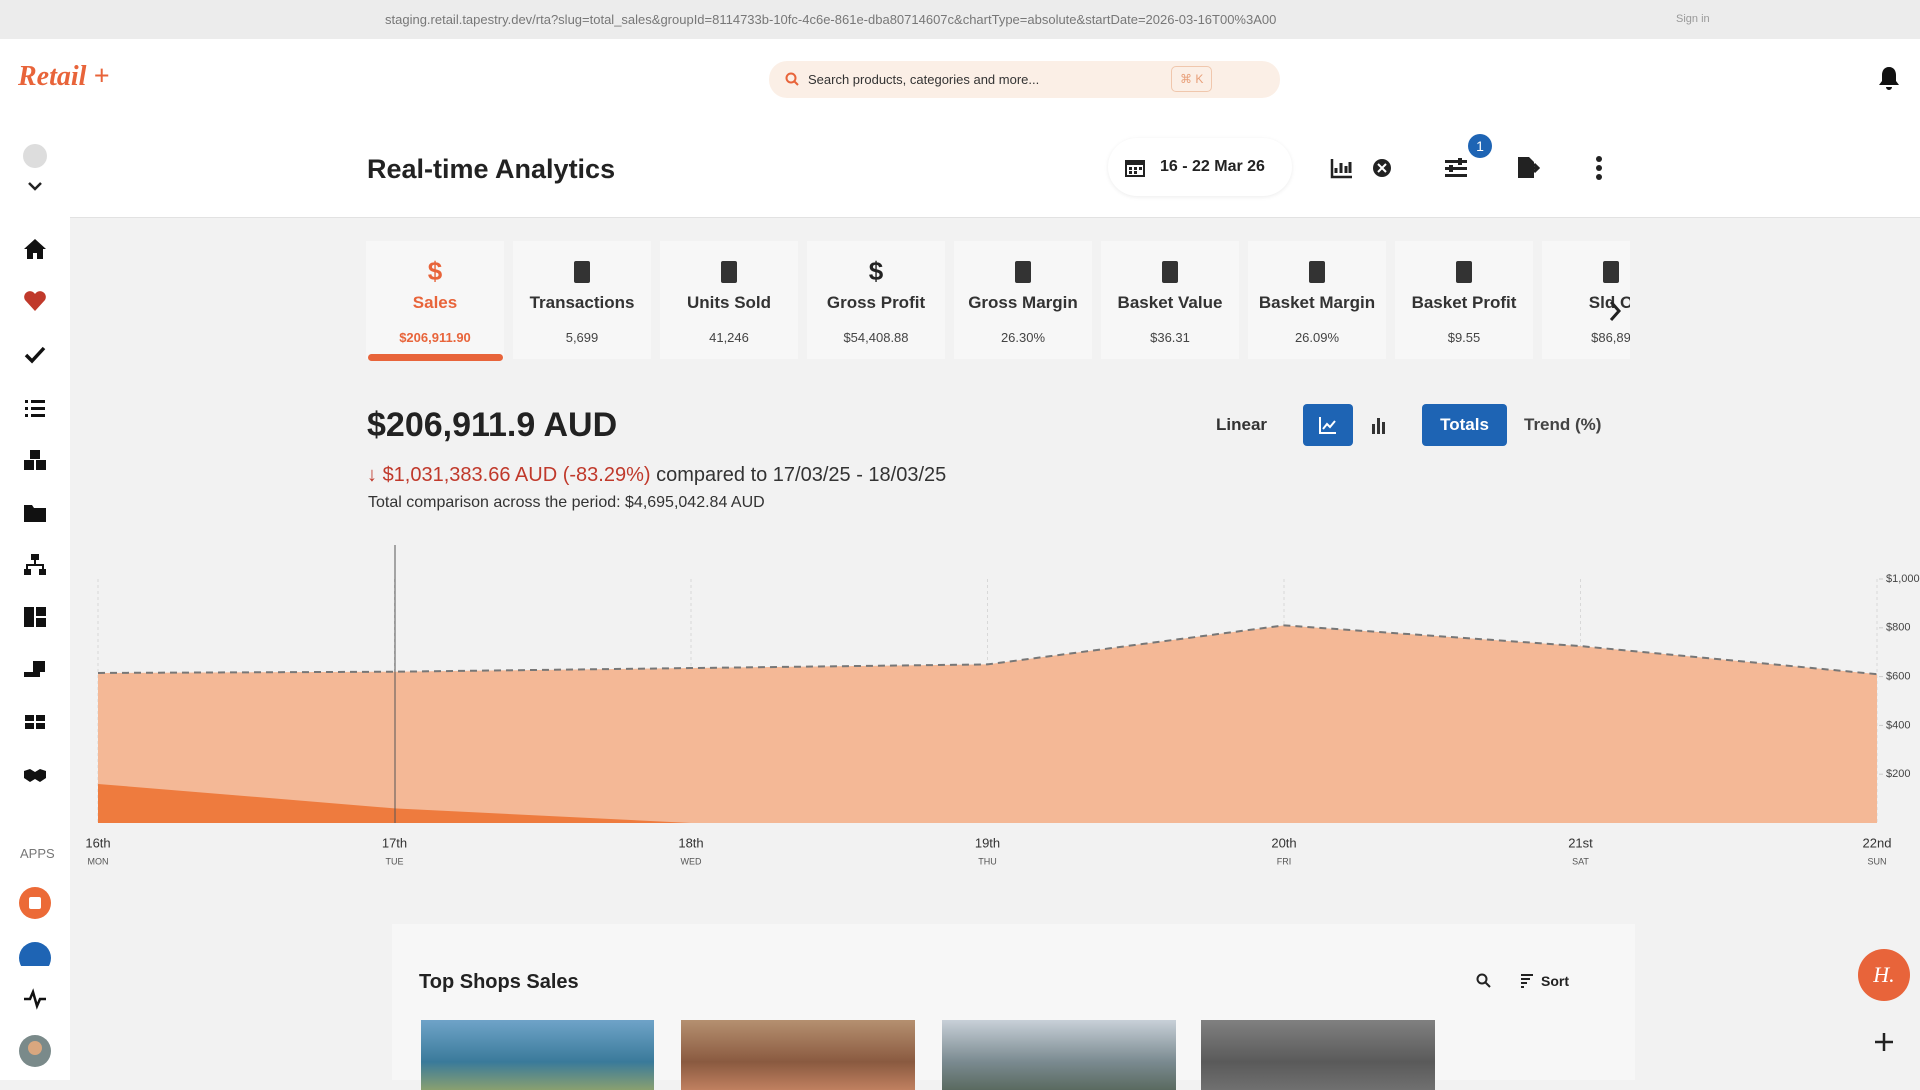 The height and width of the screenshot is (1090, 1920). What do you see at coordinates (1580, 842) in the screenshot?
I see `x-tick-label: 21st` at bounding box center [1580, 842].